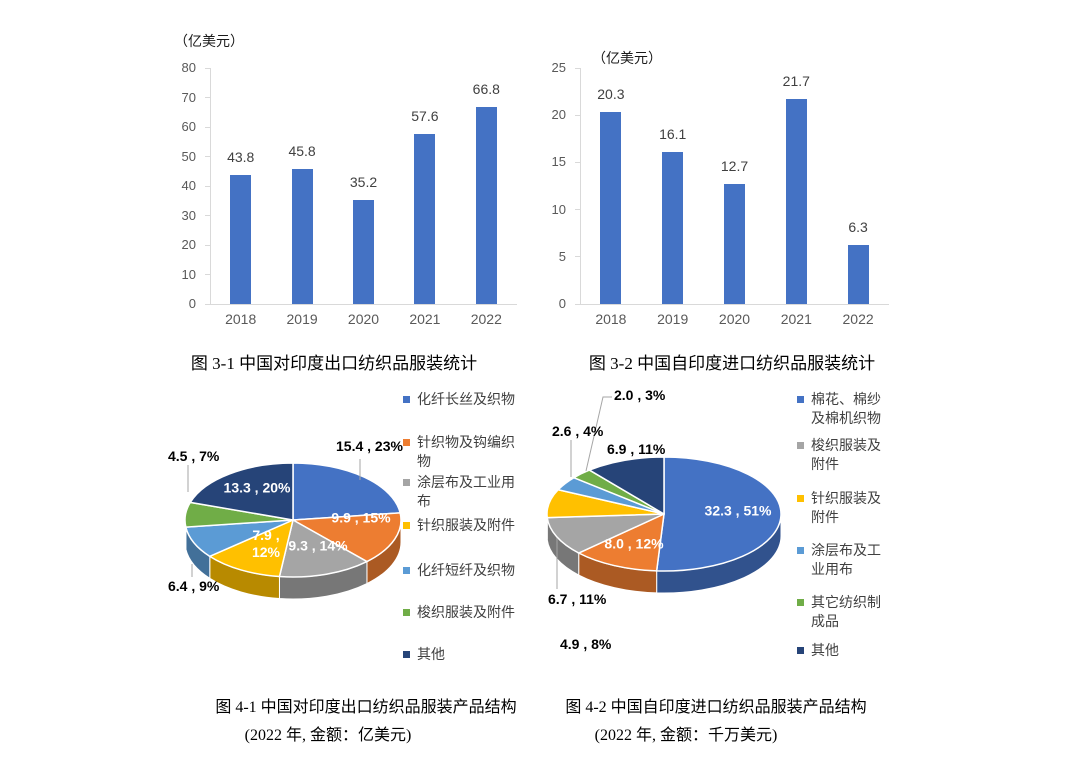  I want to click on export-bar-bar-2020, so click(363, 252).